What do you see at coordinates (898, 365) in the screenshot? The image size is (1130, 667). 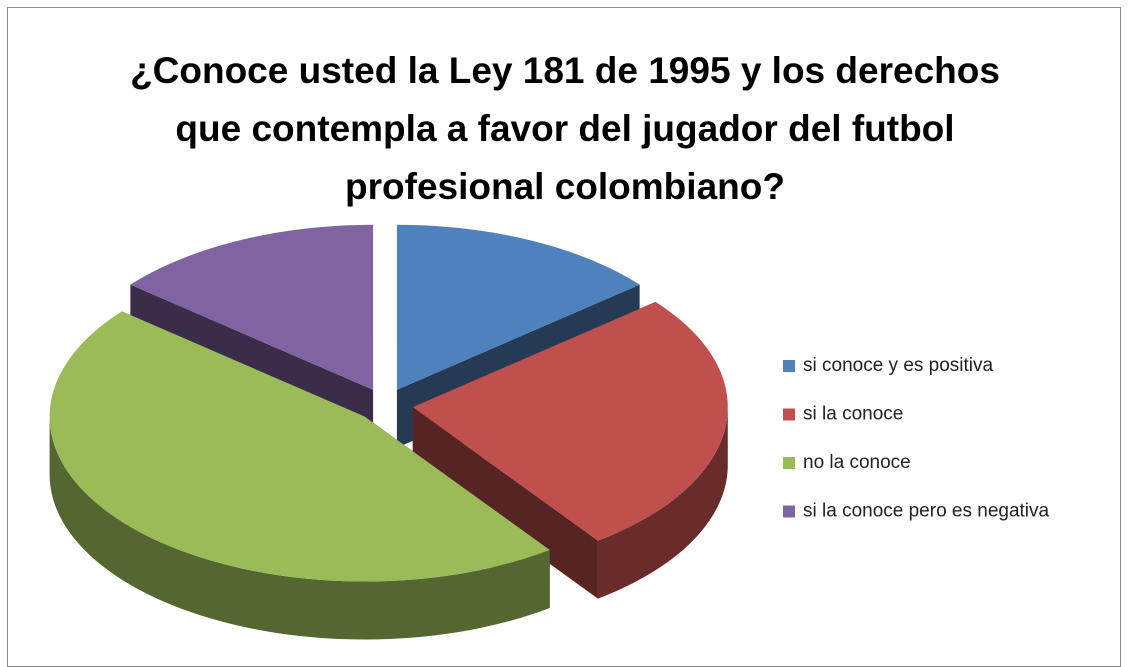 I see `legend-label: si conoce y es positiva` at bounding box center [898, 365].